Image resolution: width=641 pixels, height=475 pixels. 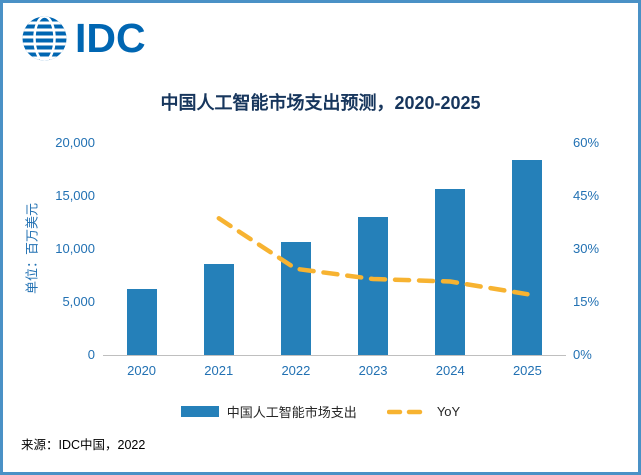 I want to click on bar-2020, so click(x=141, y=322).